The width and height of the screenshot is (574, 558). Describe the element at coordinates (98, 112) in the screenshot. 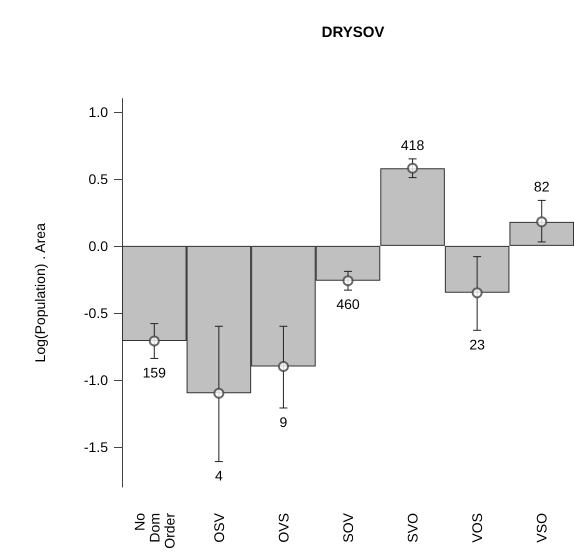

I see `y-tick-label: 1.0` at that location.